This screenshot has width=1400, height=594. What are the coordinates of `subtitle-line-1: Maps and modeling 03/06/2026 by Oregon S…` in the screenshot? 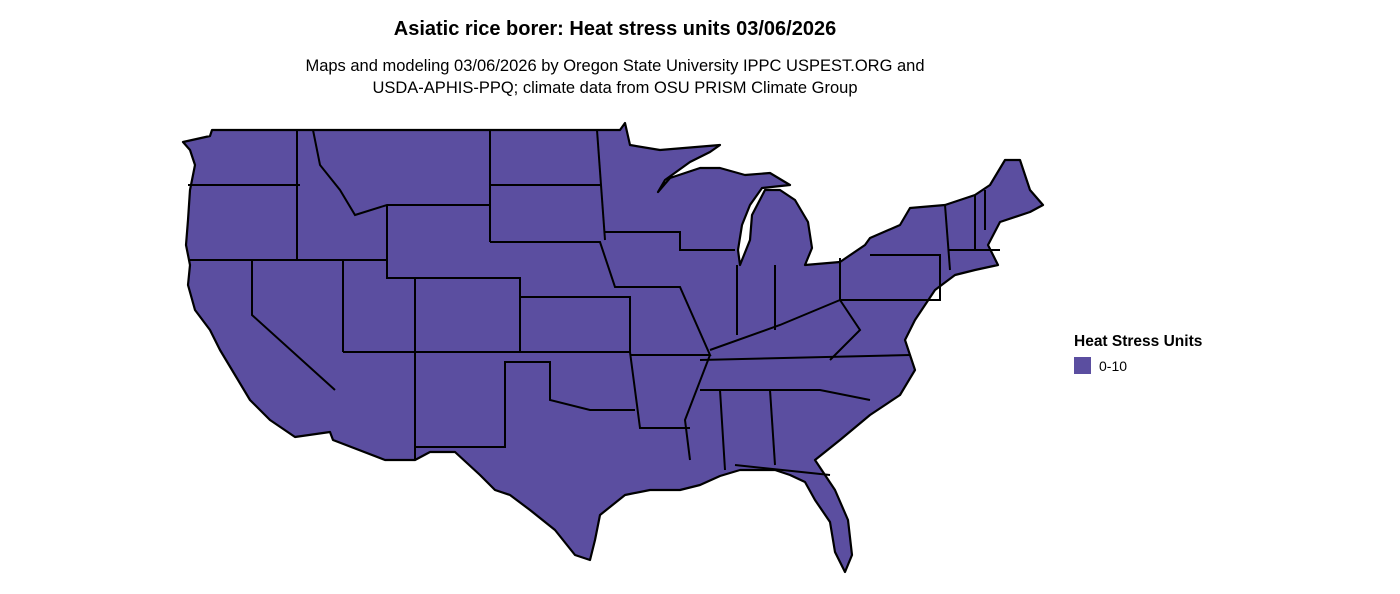 It's located at (615, 66).